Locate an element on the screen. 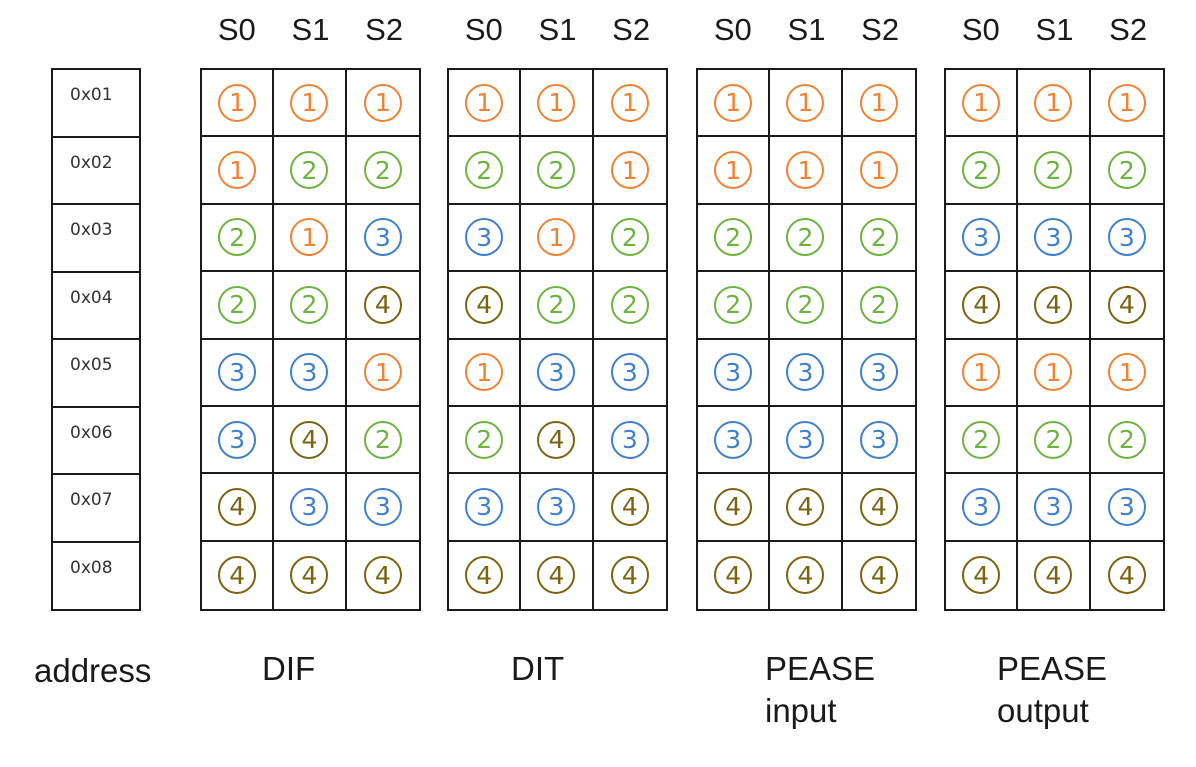 The image size is (1196, 767). address-cell: 0x07 is located at coordinates (96, 509).